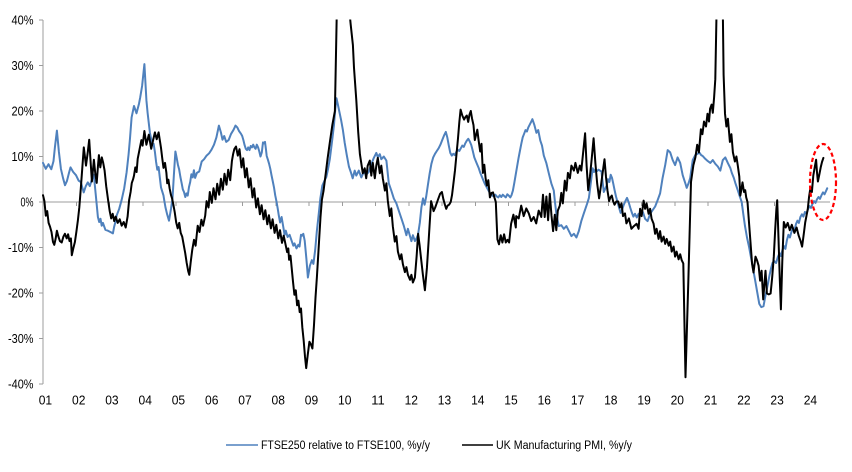  I want to click on svg-text: 22, so click(743, 400).